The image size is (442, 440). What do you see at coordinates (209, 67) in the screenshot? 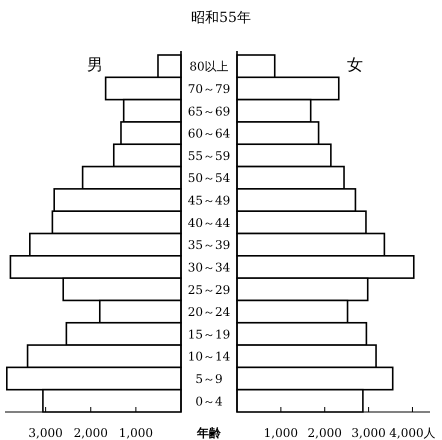
I see `y-tick-label: 80以上` at bounding box center [209, 67].